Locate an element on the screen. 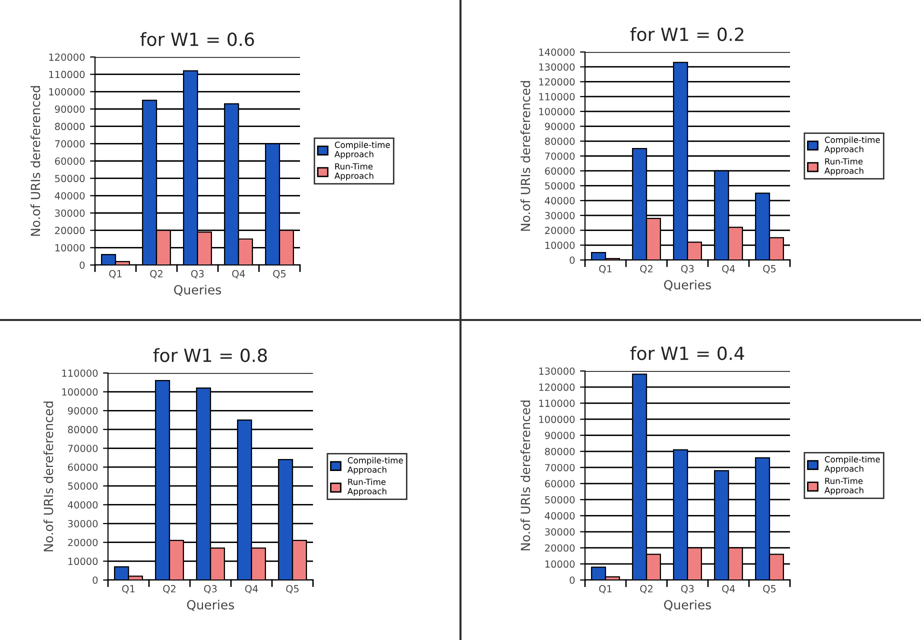  chart-title: for W1 = 0.8 is located at coordinates (210, 355).